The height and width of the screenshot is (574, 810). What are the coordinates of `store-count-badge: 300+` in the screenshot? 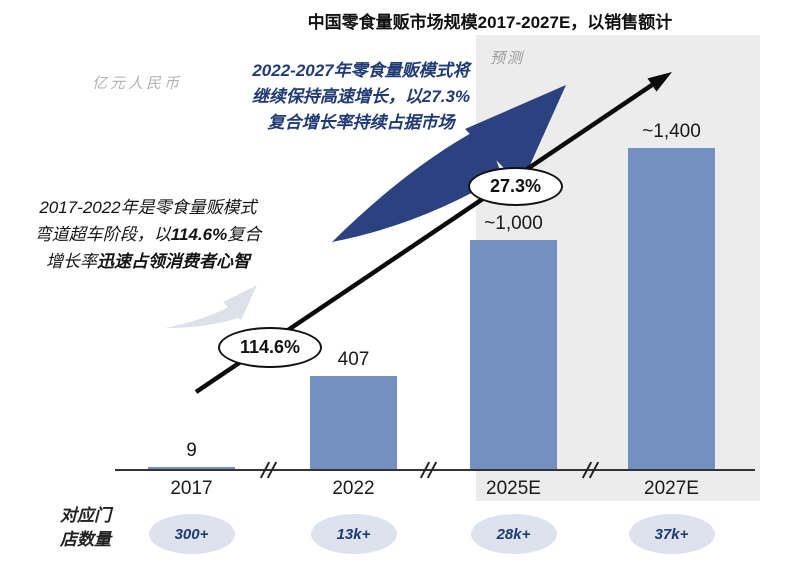 It's located at (191, 534).